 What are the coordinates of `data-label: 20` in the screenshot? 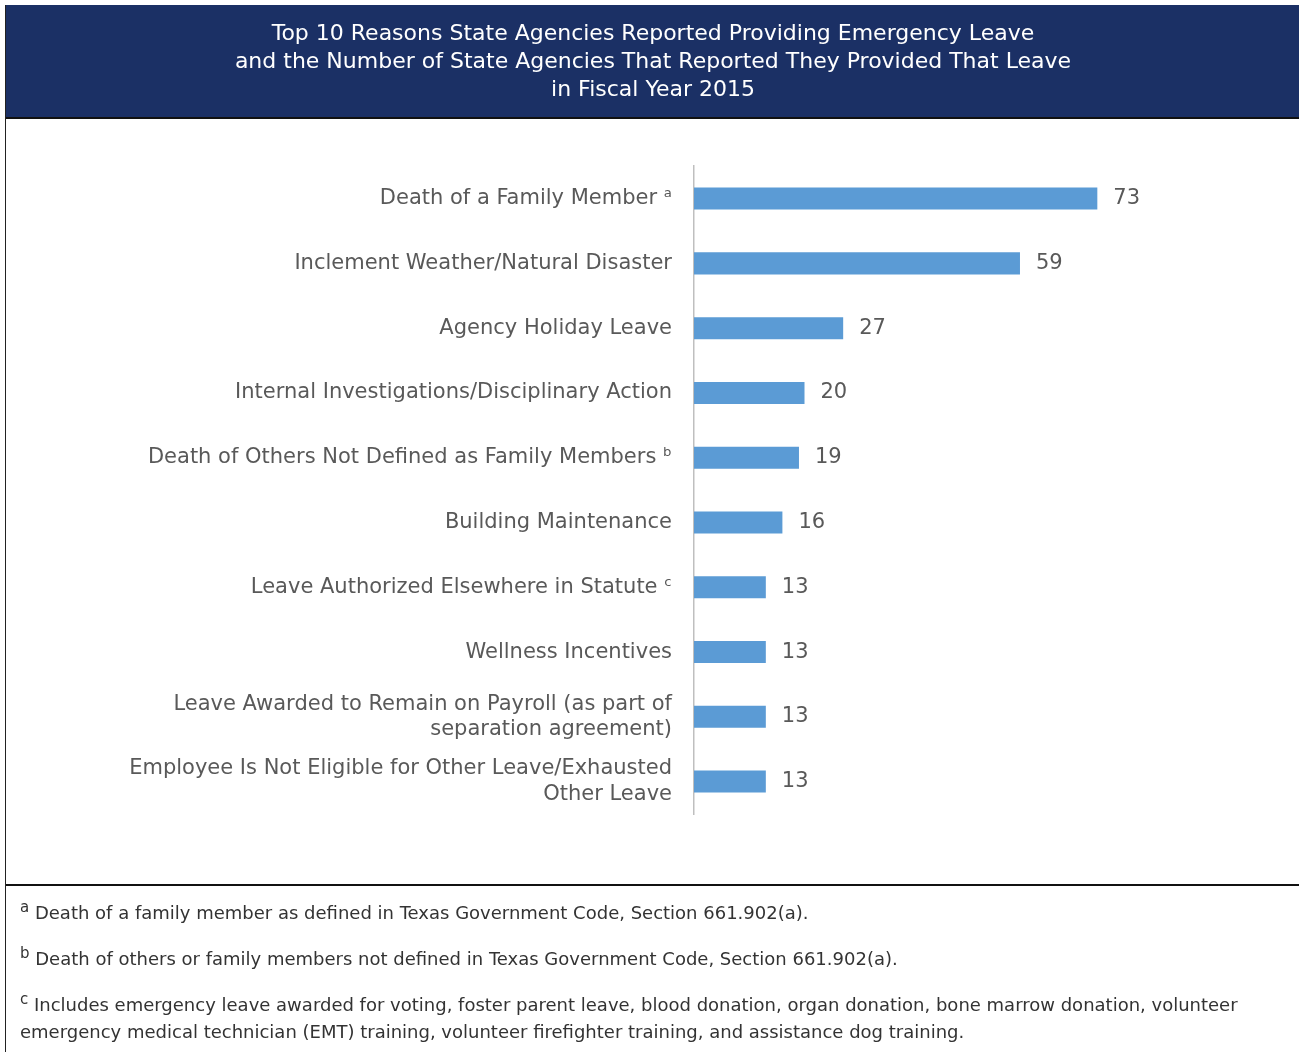 It's located at (834, 391).